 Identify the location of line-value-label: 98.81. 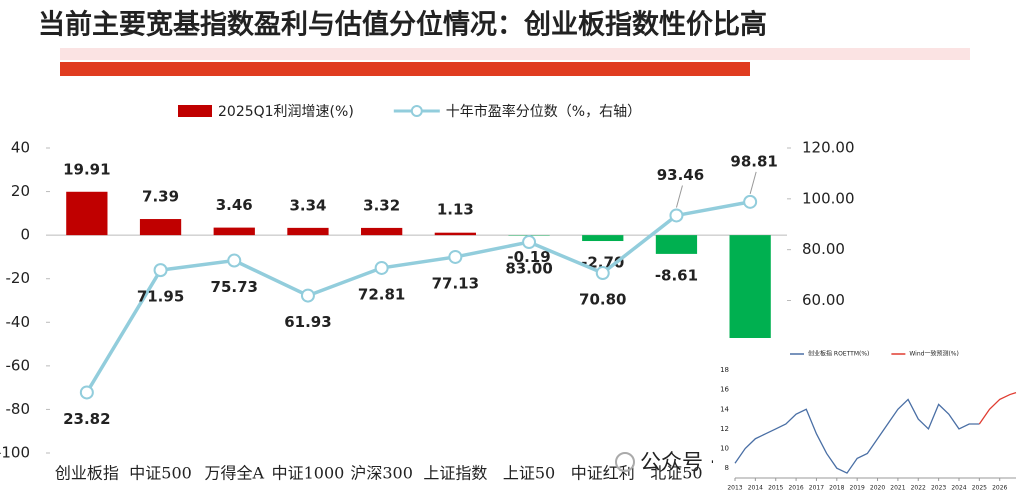
(753, 161).